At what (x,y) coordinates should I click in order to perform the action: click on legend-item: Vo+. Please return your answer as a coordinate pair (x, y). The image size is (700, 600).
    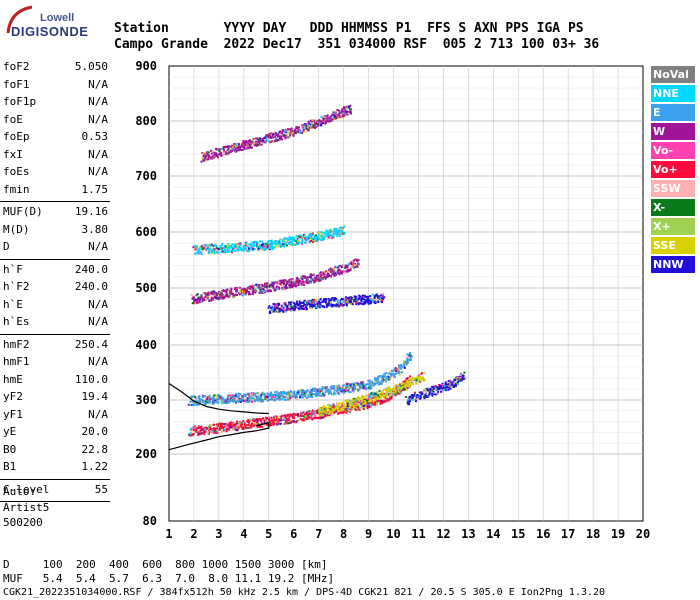
    Looking at the image, I should click on (673, 169).